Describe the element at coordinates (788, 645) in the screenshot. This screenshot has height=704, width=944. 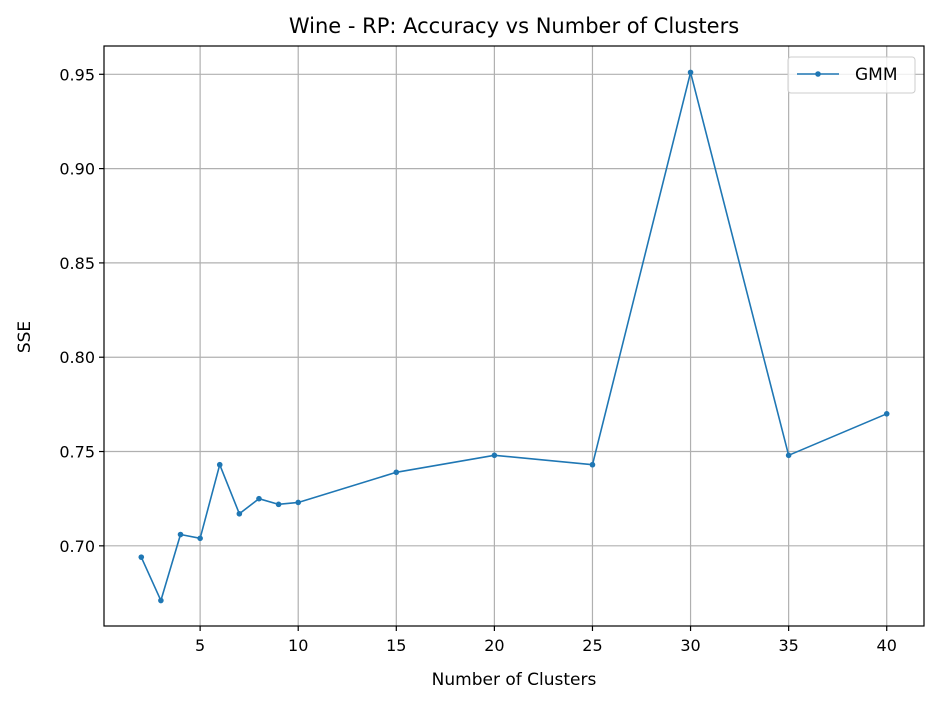
I see `x-tick-label: 35` at that location.